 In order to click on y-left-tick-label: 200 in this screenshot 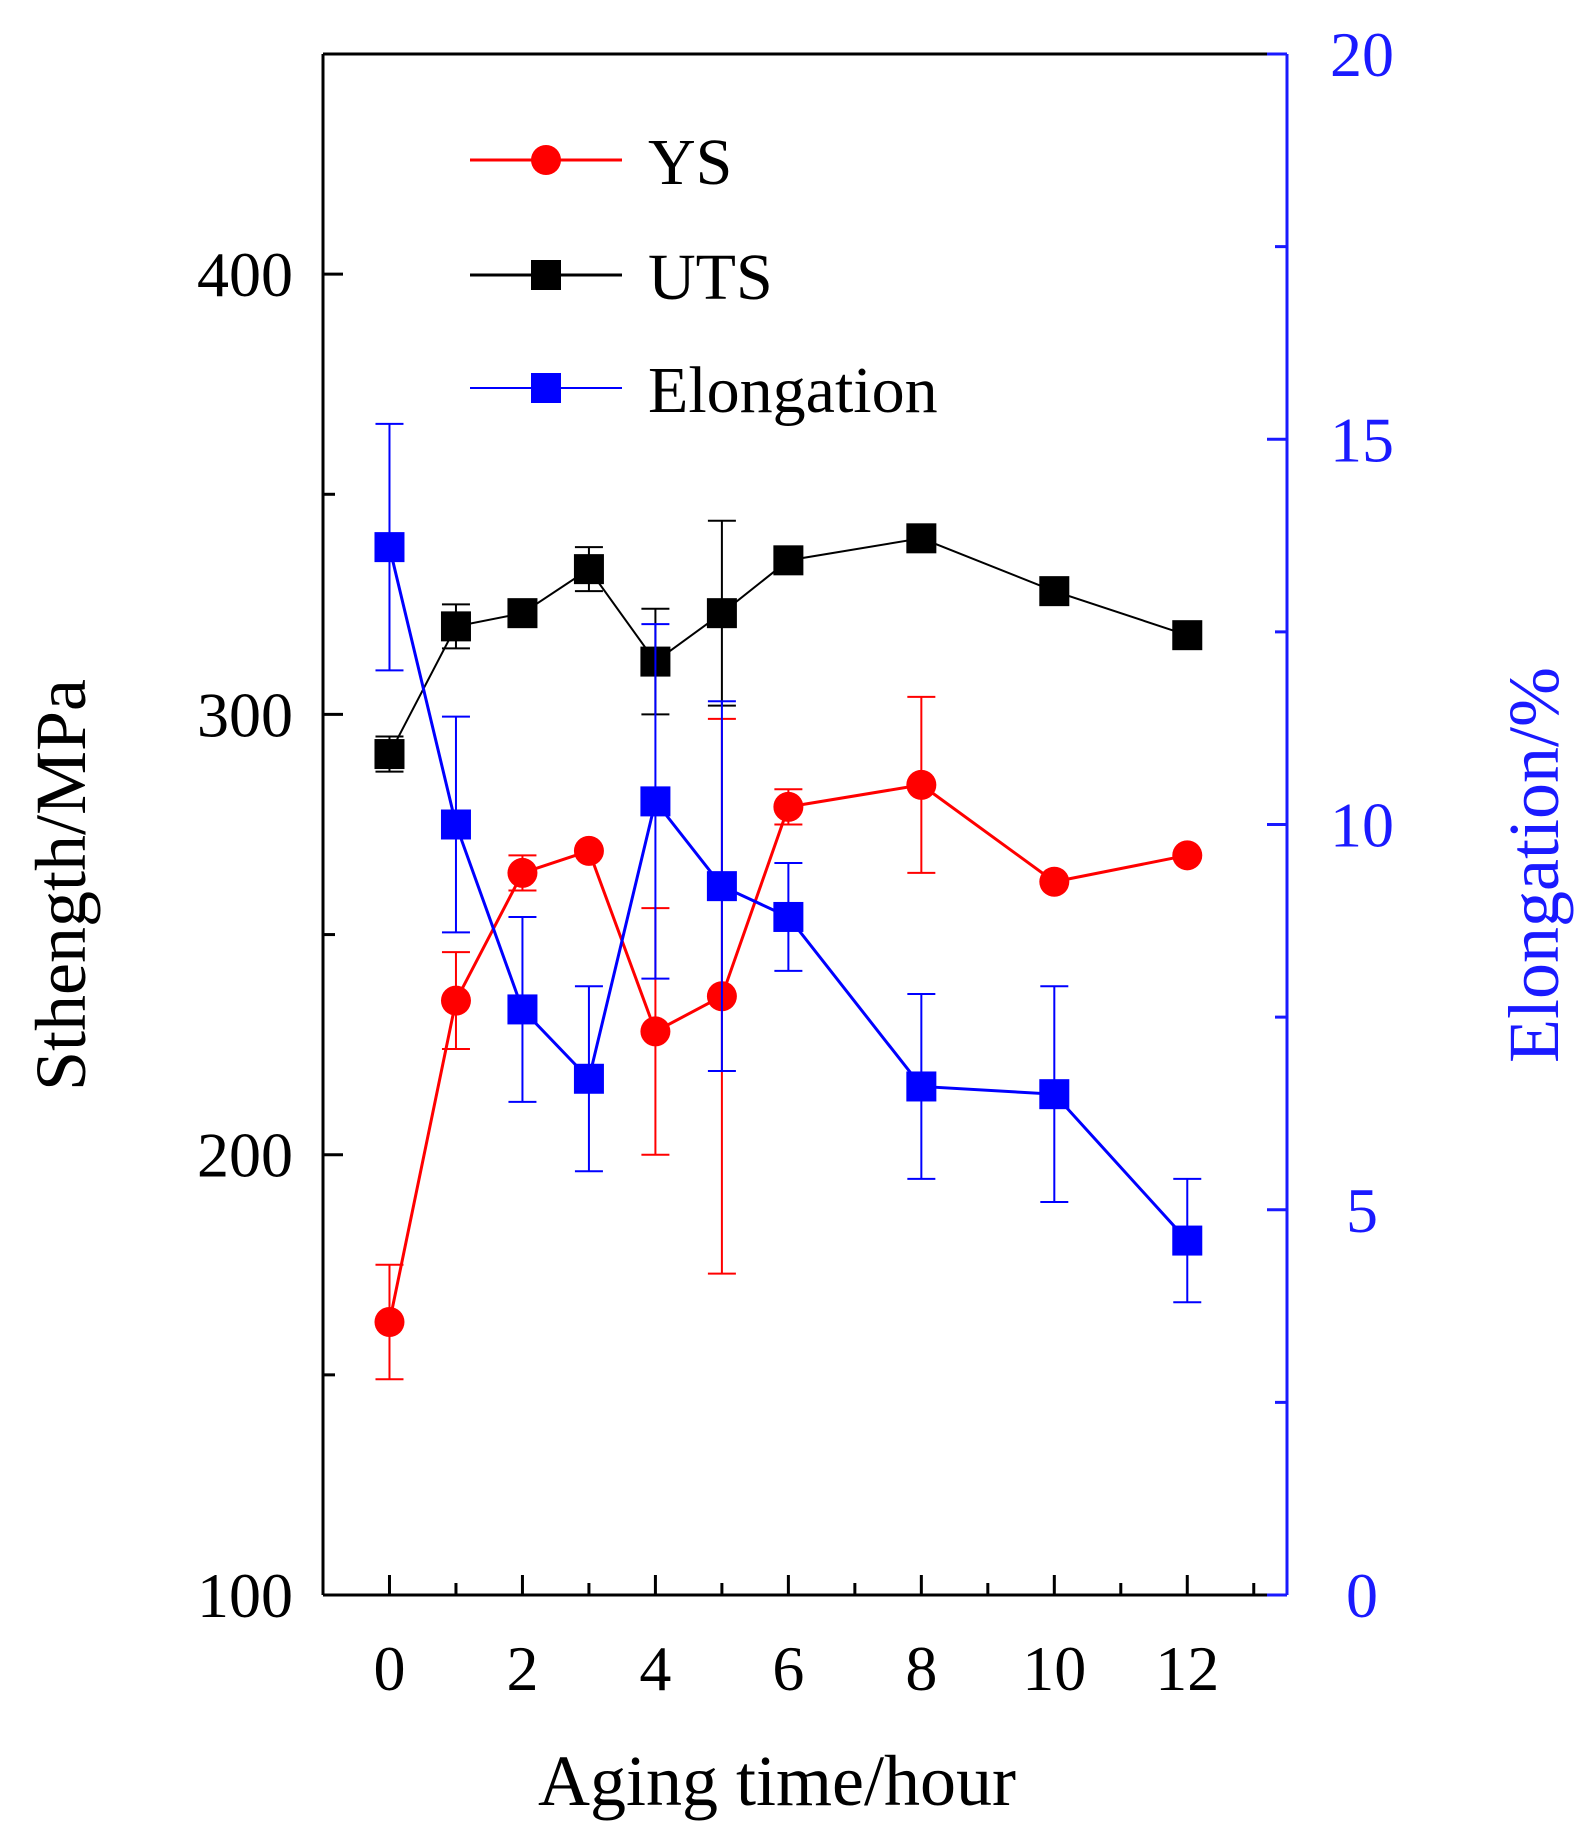, I will do `click(245, 1155)`.